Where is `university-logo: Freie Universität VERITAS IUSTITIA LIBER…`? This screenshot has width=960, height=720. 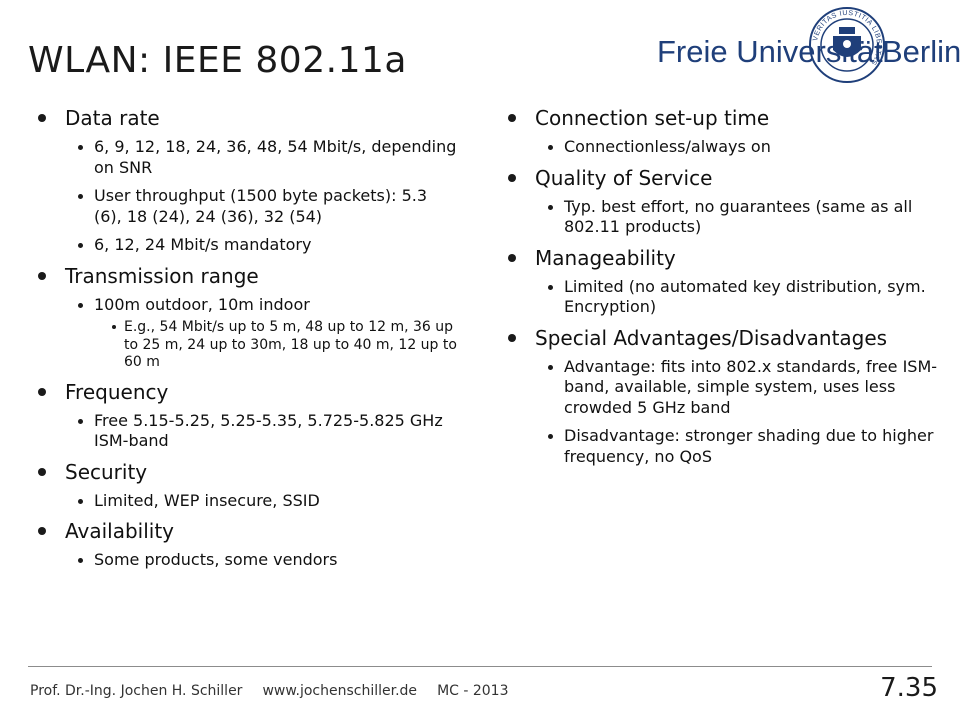
university-logo: Freie Universität VERITAS IUSTITIA LIBER… is located at coordinates (807, 46).